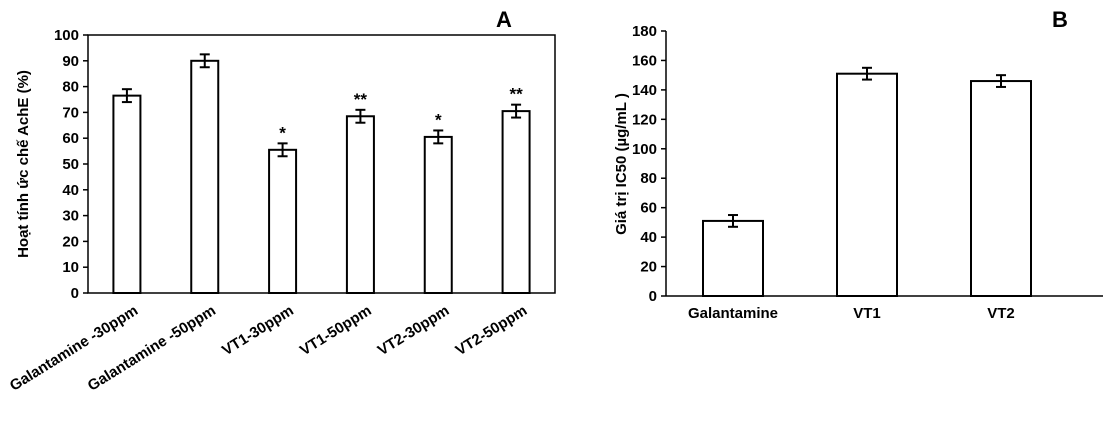 The width and height of the screenshot is (1103, 438). Describe the element at coordinates (1001, 313) in the screenshot. I see `x-tick-label: VT2` at that location.